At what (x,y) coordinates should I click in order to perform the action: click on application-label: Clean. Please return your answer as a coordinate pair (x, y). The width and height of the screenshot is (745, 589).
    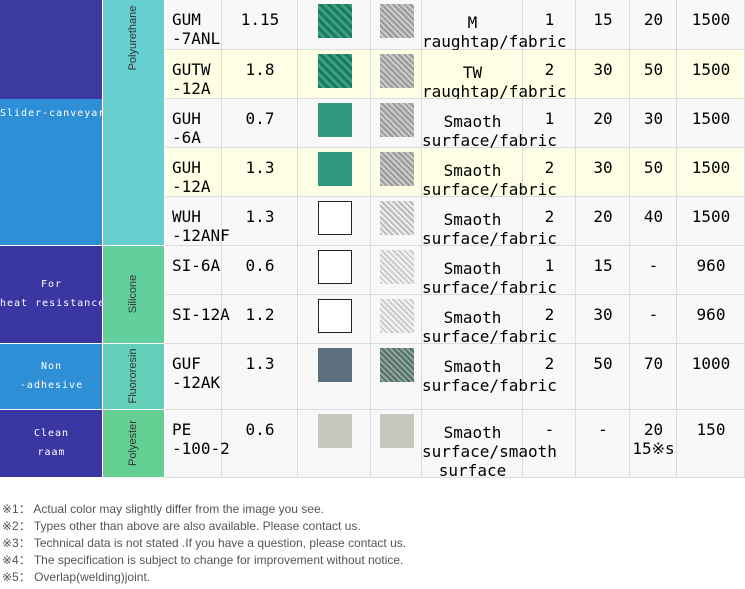
    Looking at the image, I should click on (51, 433).